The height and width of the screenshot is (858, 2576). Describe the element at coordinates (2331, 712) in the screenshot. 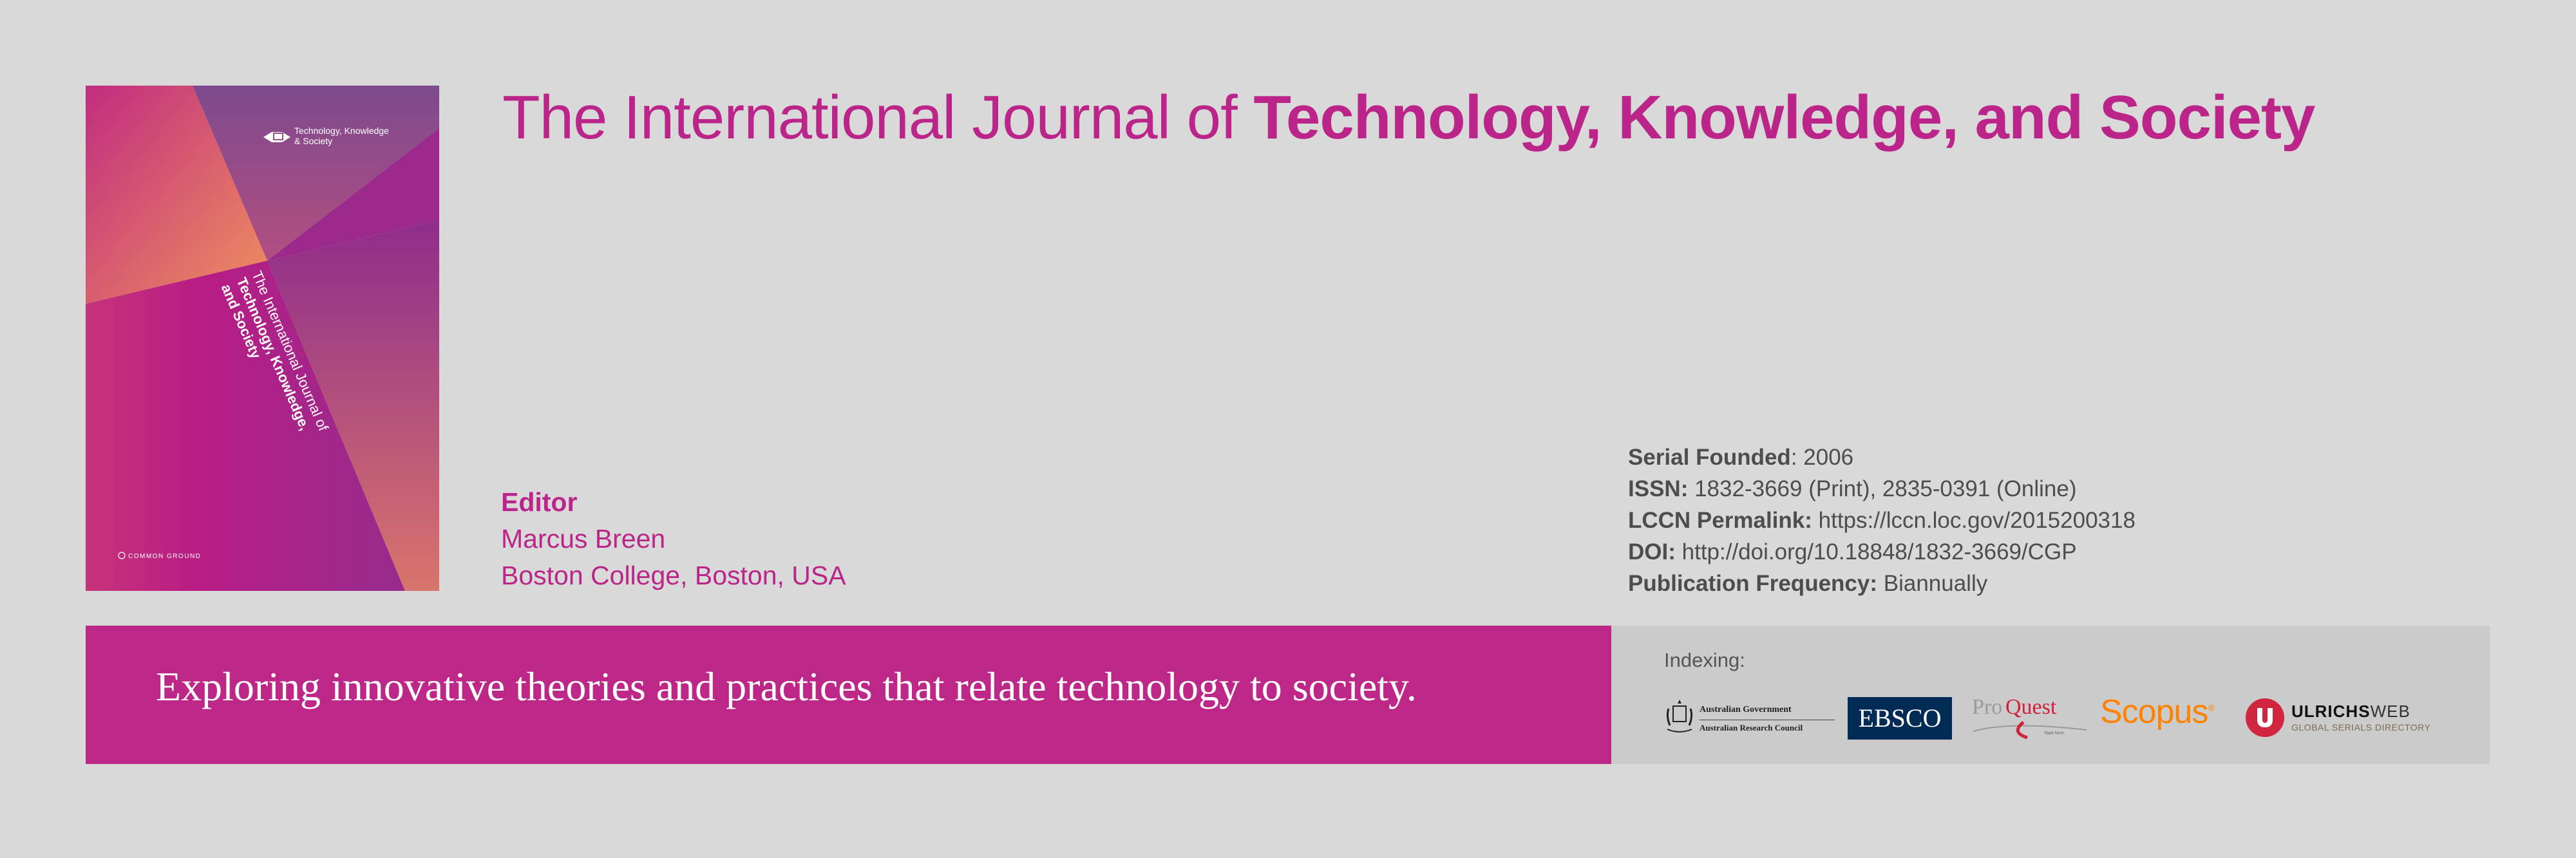

I see `ulrichs-text-bold: ULRICHS` at that location.